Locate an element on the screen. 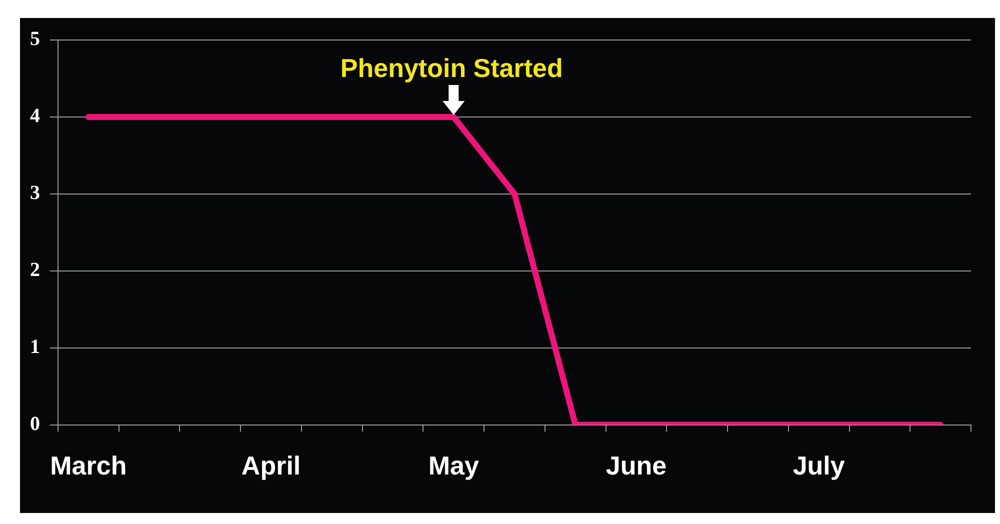 The image size is (1000, 524). x-tick-label: May is located at coordinates (454, 465).